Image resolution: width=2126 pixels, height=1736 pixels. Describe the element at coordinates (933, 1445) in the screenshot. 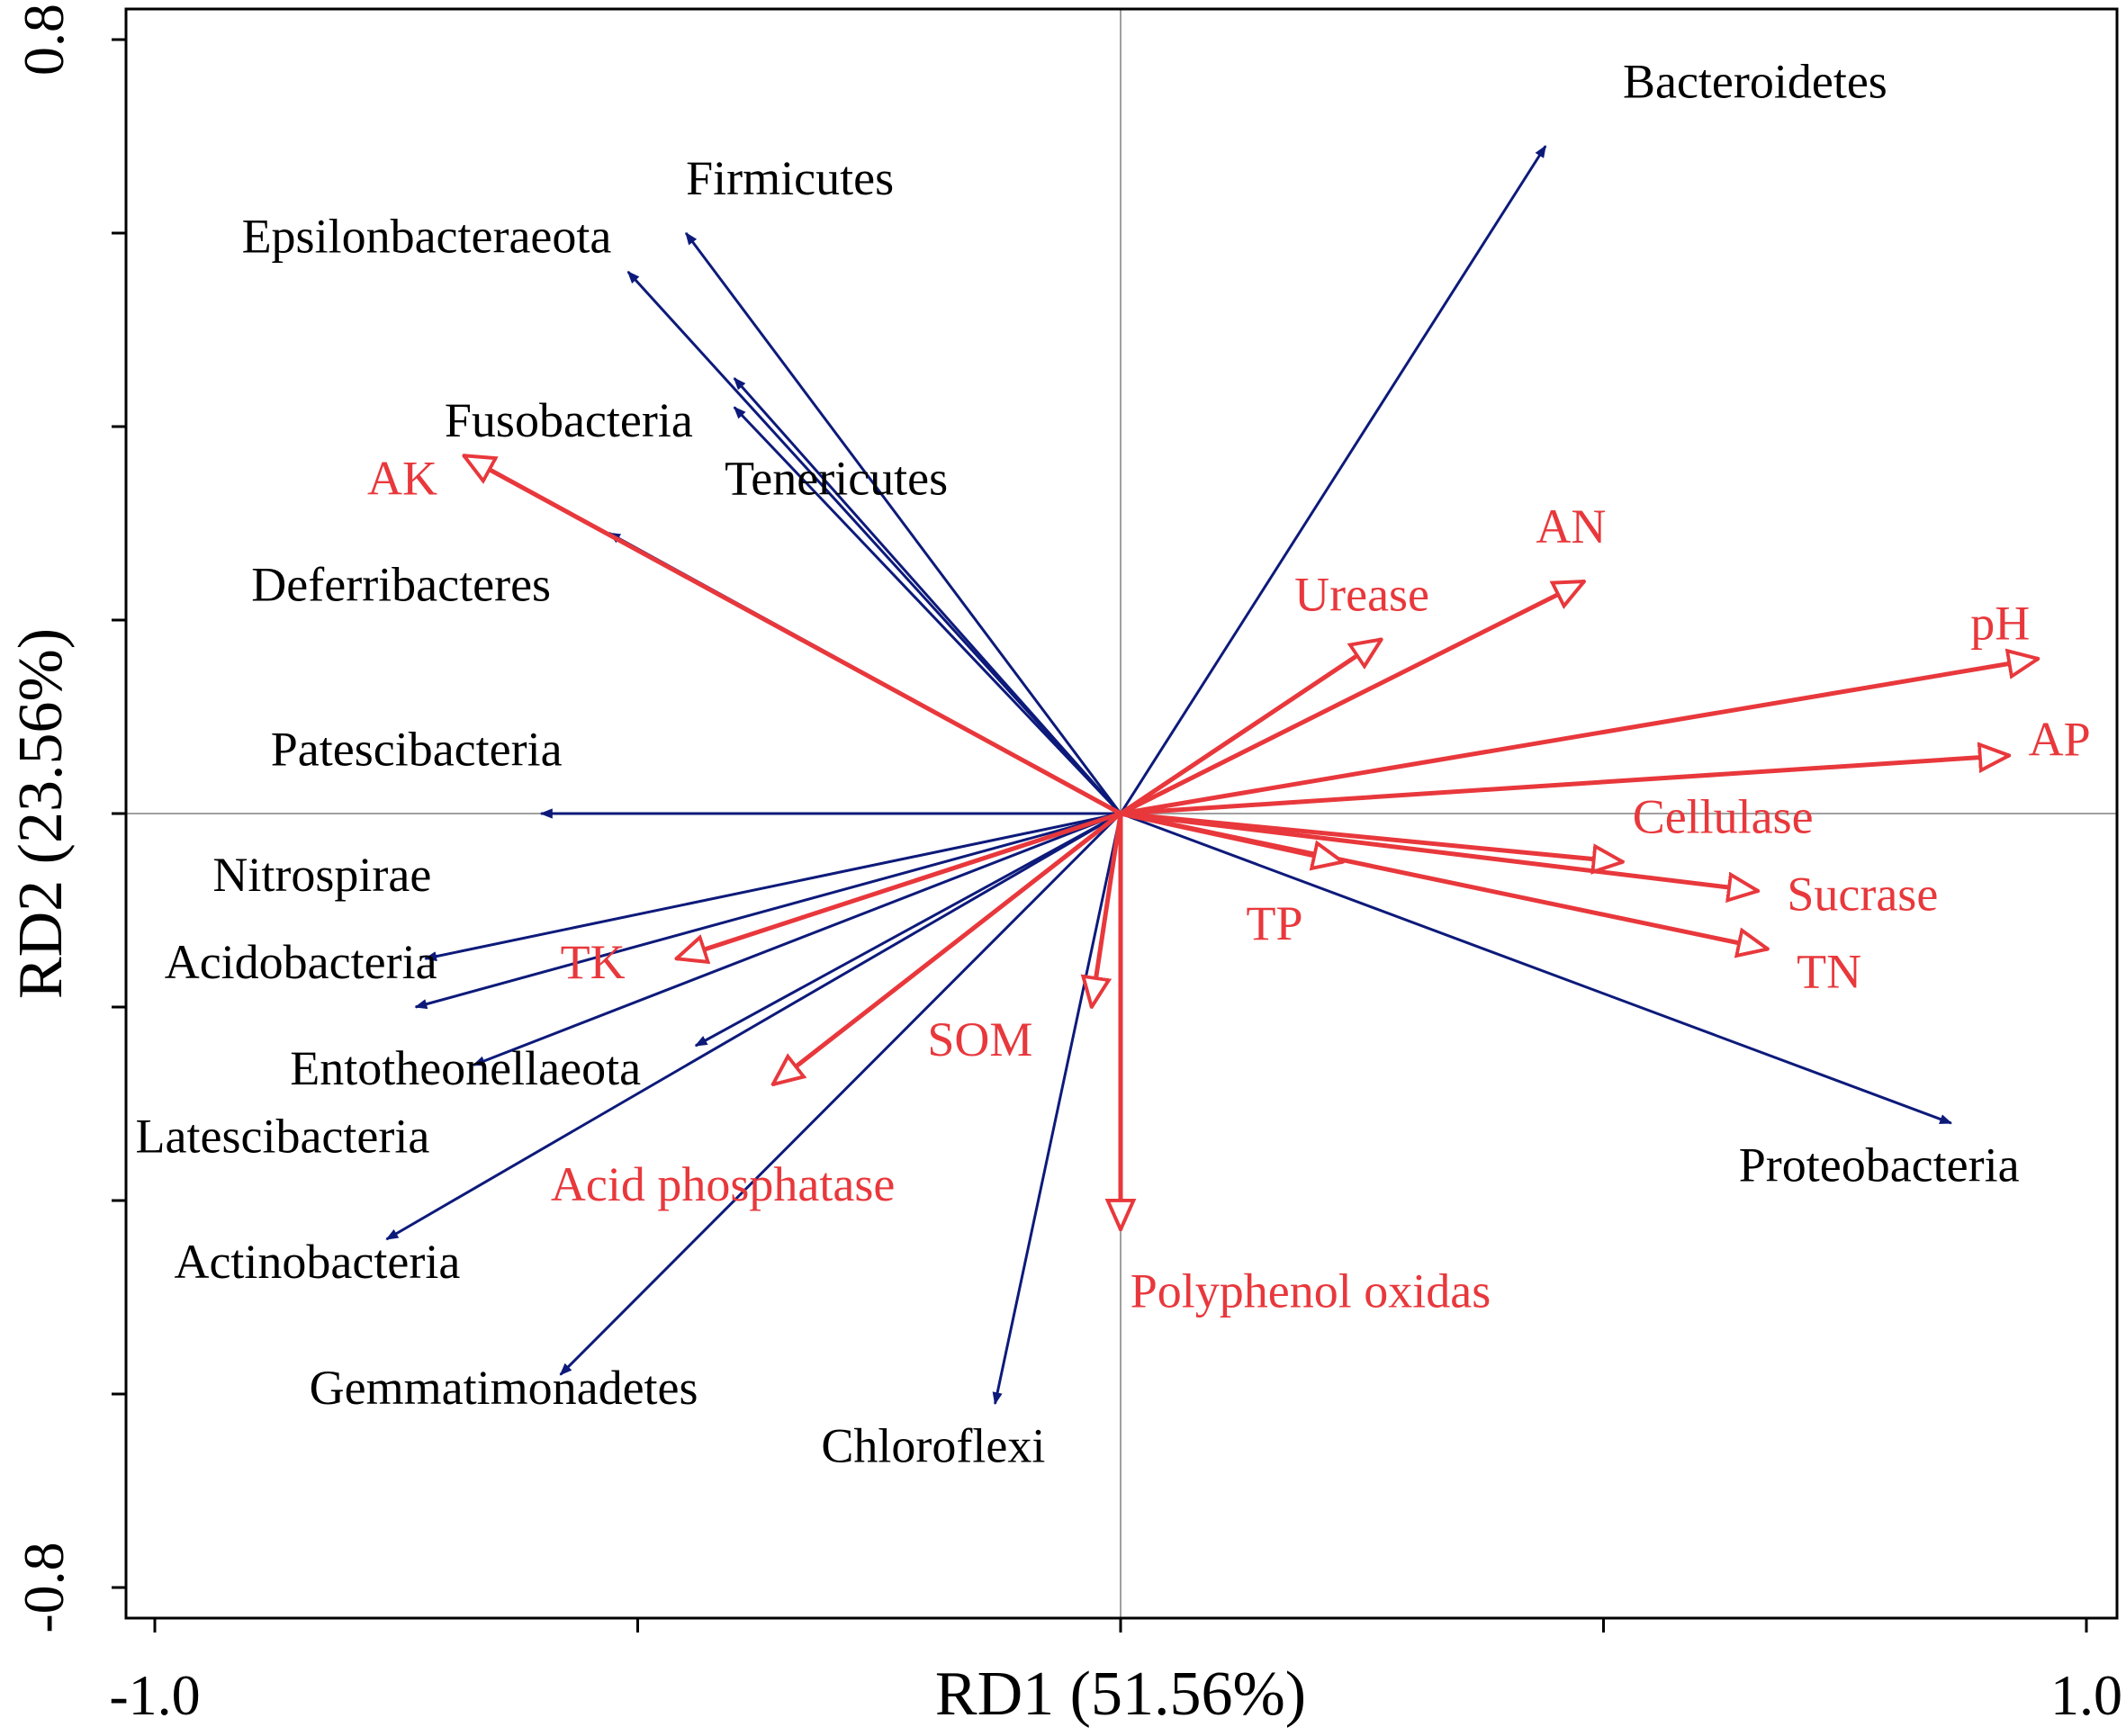

I see `species-label: Chloroflexi` at that location.